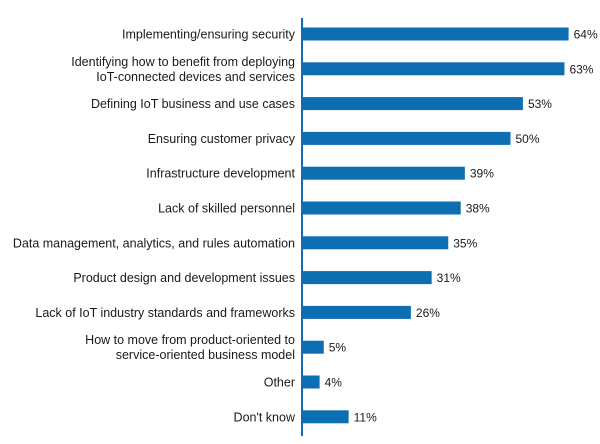 Image resolution: width=600 pixels, height=444 pixels. I want to click on category-label-3: Ensuring customer privacy, so click(222, 139).